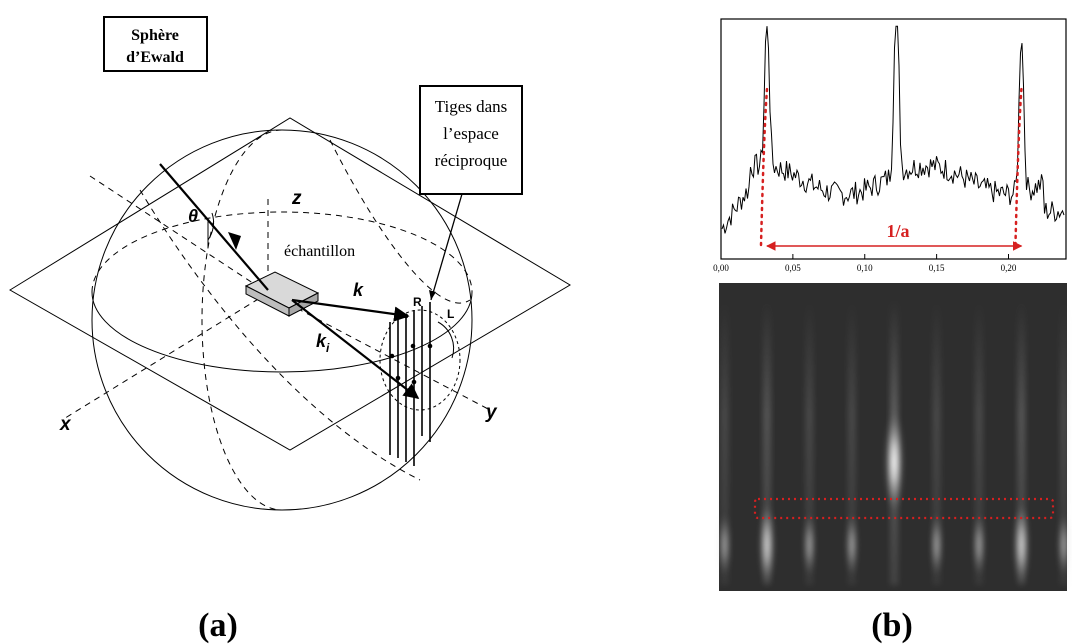  What do you see at coordinates (411, 349) in the screenshot?
I see `rod-points` at bounding box center [411, 349].